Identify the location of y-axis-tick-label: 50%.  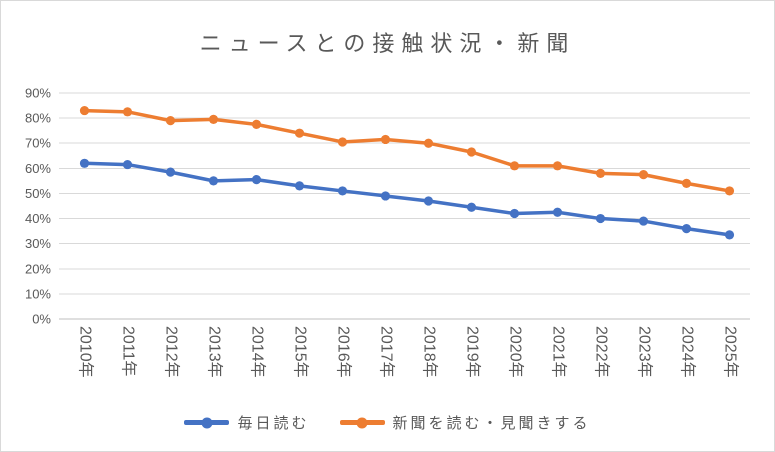
(38, 193).